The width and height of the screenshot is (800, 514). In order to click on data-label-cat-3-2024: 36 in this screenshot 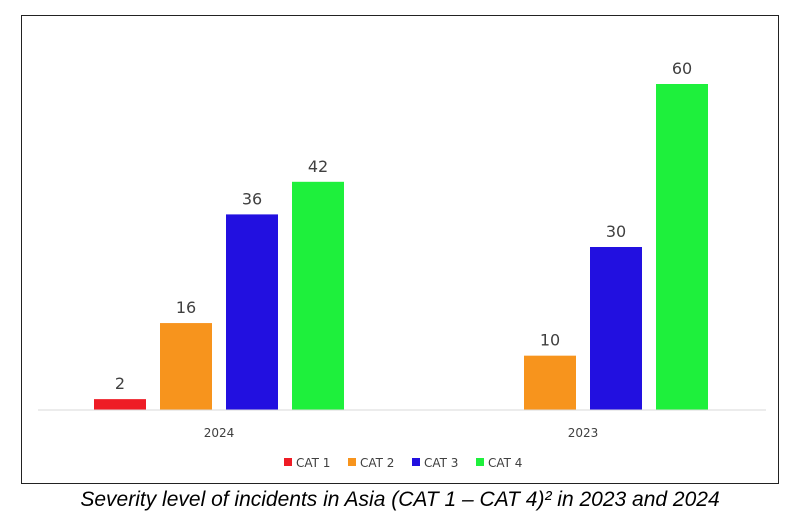, I will do `click(252, 198)`.